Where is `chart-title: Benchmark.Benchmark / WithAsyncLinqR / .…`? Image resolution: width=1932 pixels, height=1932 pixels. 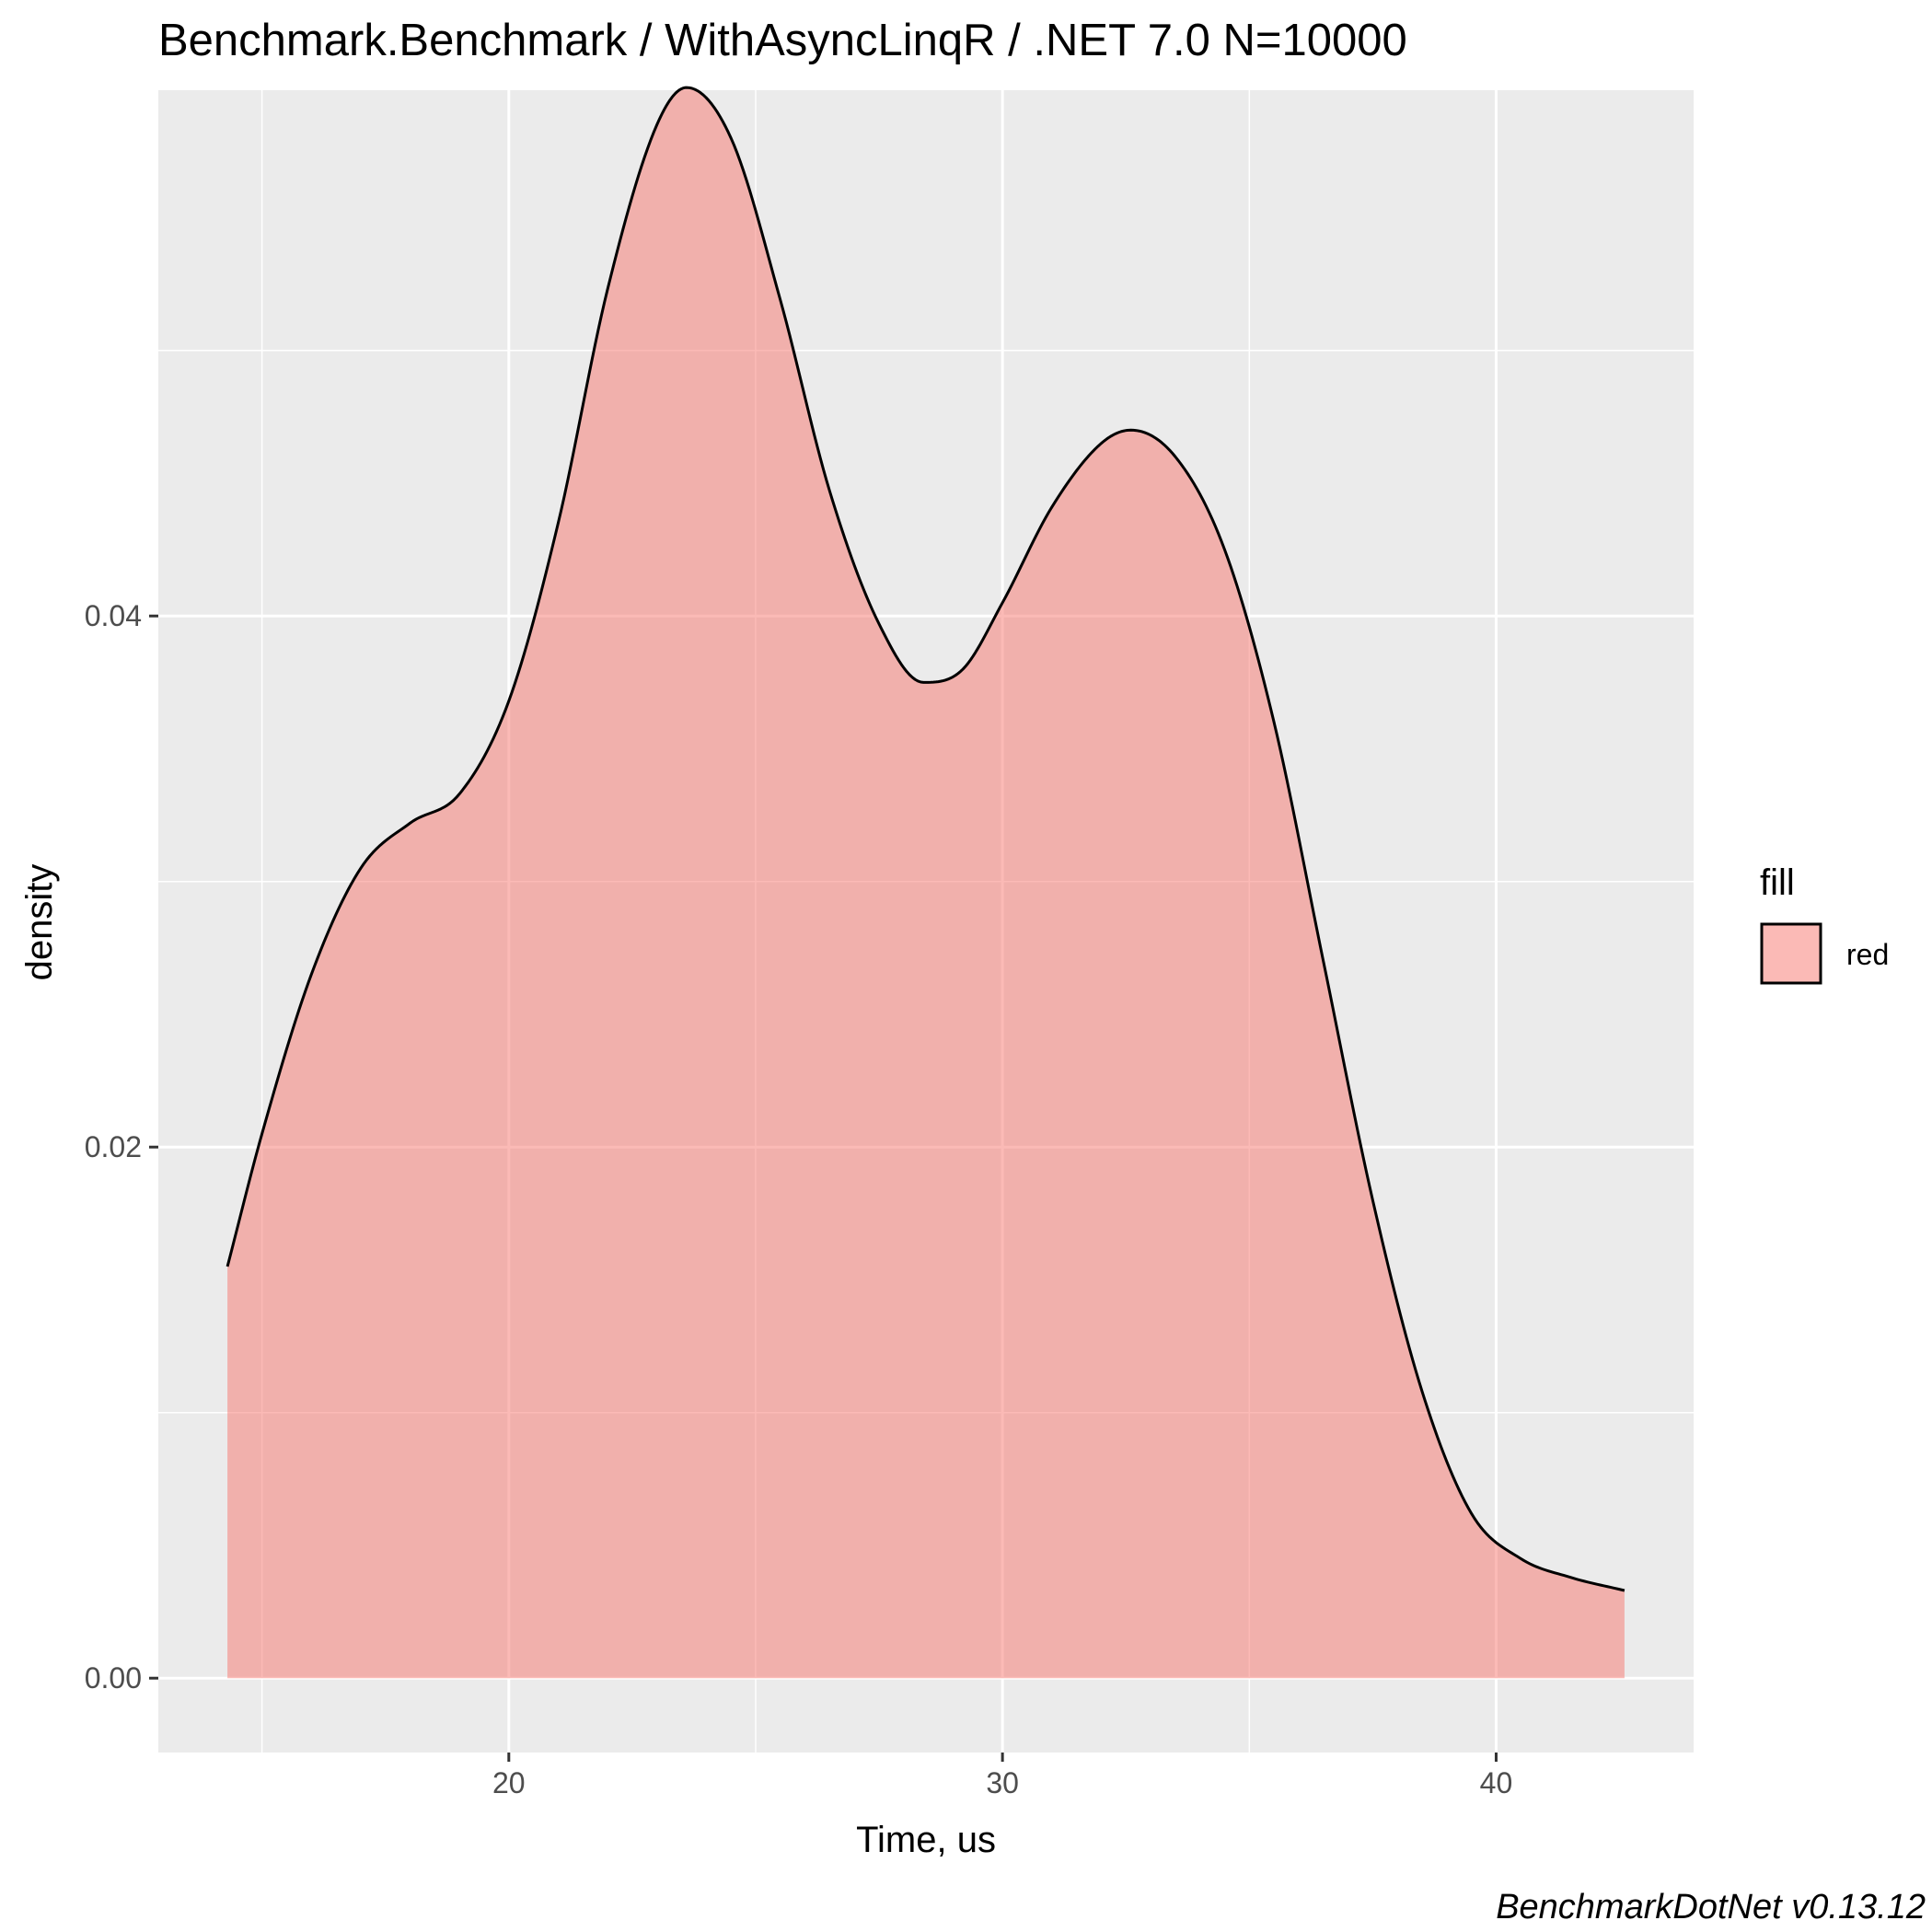 chart-title: Benchmark.Benchmark / WithAsyncLinqR / .… is located at coordinates (783, 40).